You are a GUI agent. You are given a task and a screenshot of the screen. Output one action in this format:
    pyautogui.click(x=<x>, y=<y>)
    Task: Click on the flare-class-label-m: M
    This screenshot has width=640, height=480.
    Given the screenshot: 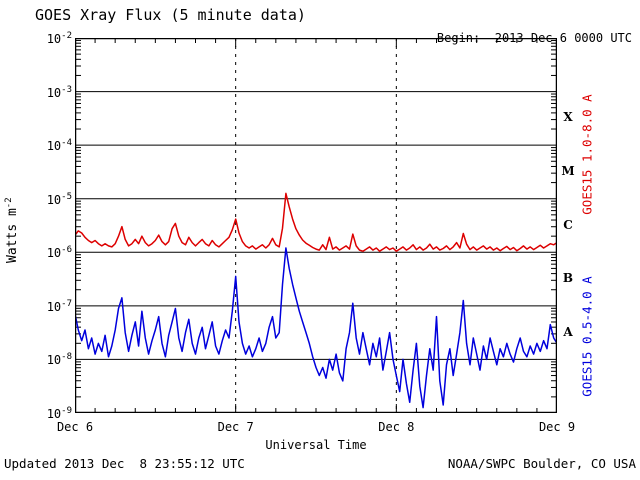 What is the action you would take?
    pyautogui.click(x=568, y=170)
    